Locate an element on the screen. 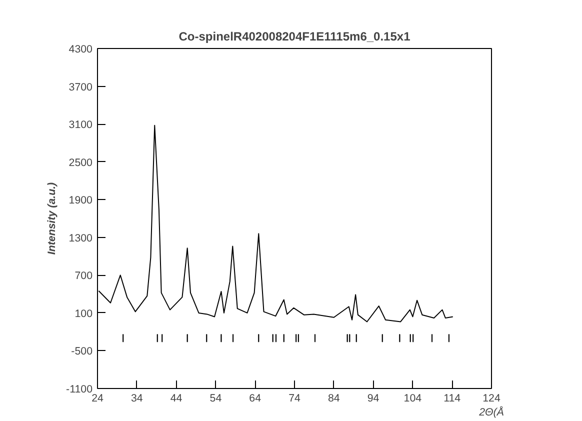 The height and width of the screenshot is (421, 582). y-tick-label: 100 is located at coordinates (83, 314).